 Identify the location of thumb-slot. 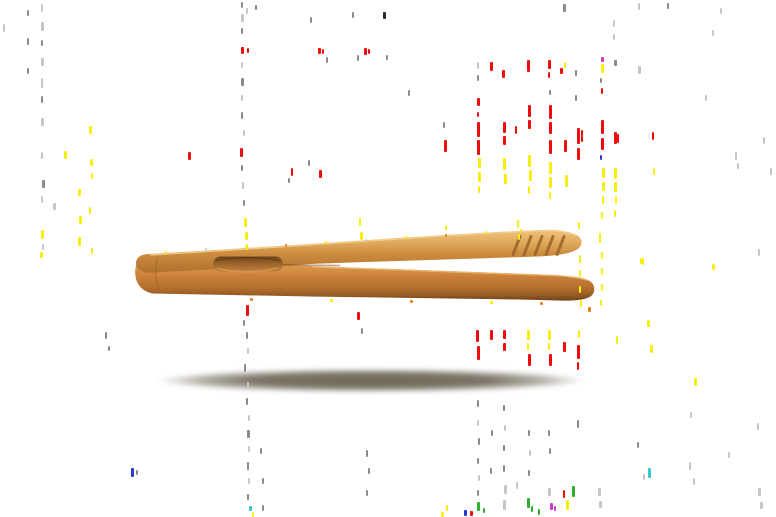
(248, 264).